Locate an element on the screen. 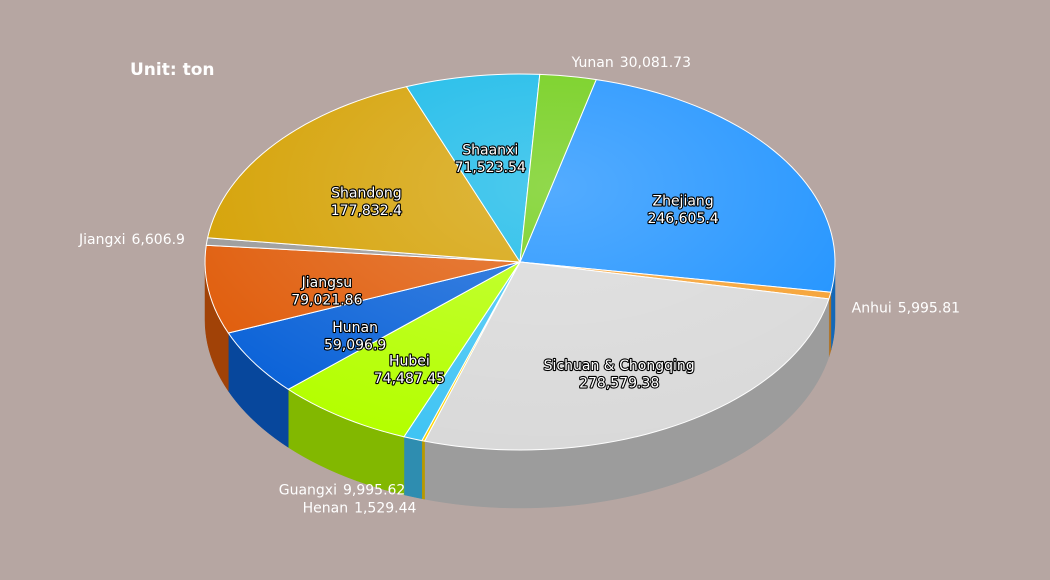  data-label: Yunan 30,081.73 is located at coordinates (631, 63).